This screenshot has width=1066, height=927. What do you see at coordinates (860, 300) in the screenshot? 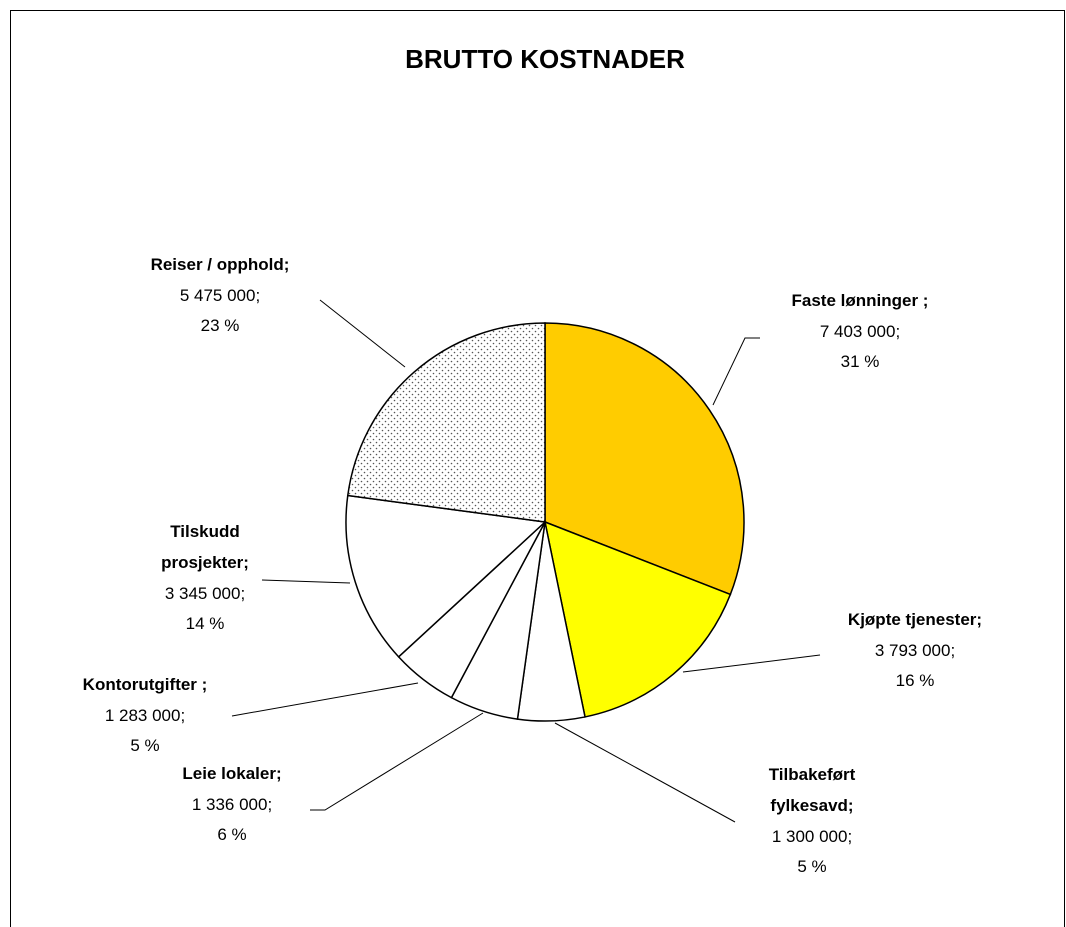
I see `slice-label: Faste lønninger ;` at bounding box center [860, 300].